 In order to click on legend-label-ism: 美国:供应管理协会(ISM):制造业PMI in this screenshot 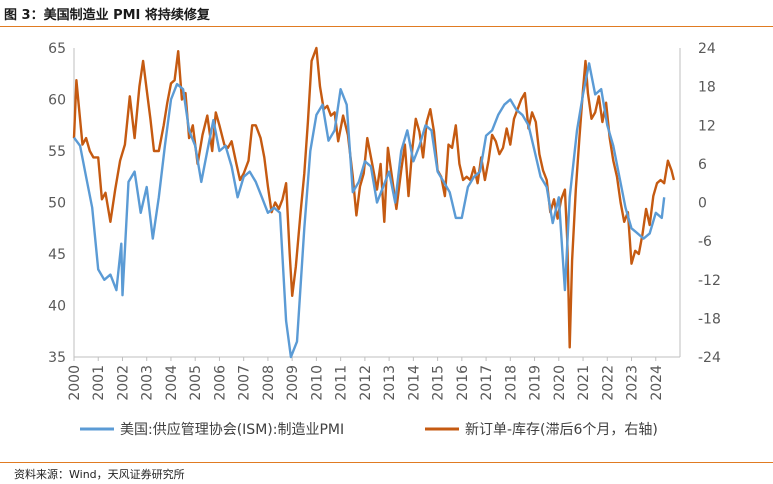, I will do `click(232, 429)`.